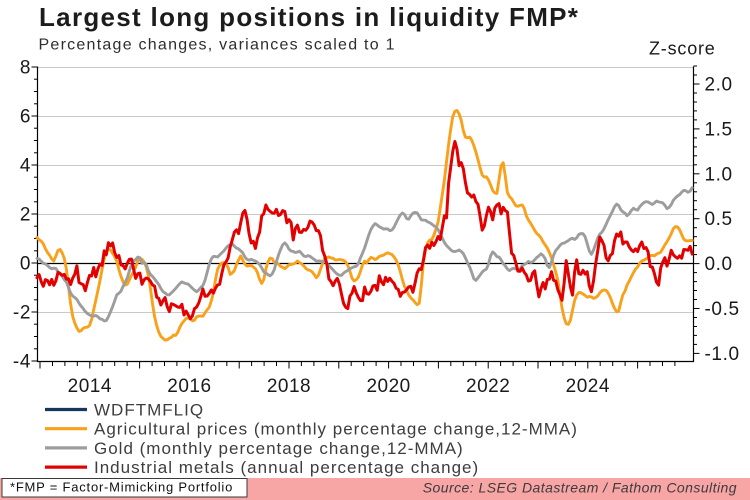 The height and width of the screenshot is (500, 750). What do you see at coordinates (25, 264) in the screenshot?
I see `svg-text: 0` at bounding box center [25, 264].